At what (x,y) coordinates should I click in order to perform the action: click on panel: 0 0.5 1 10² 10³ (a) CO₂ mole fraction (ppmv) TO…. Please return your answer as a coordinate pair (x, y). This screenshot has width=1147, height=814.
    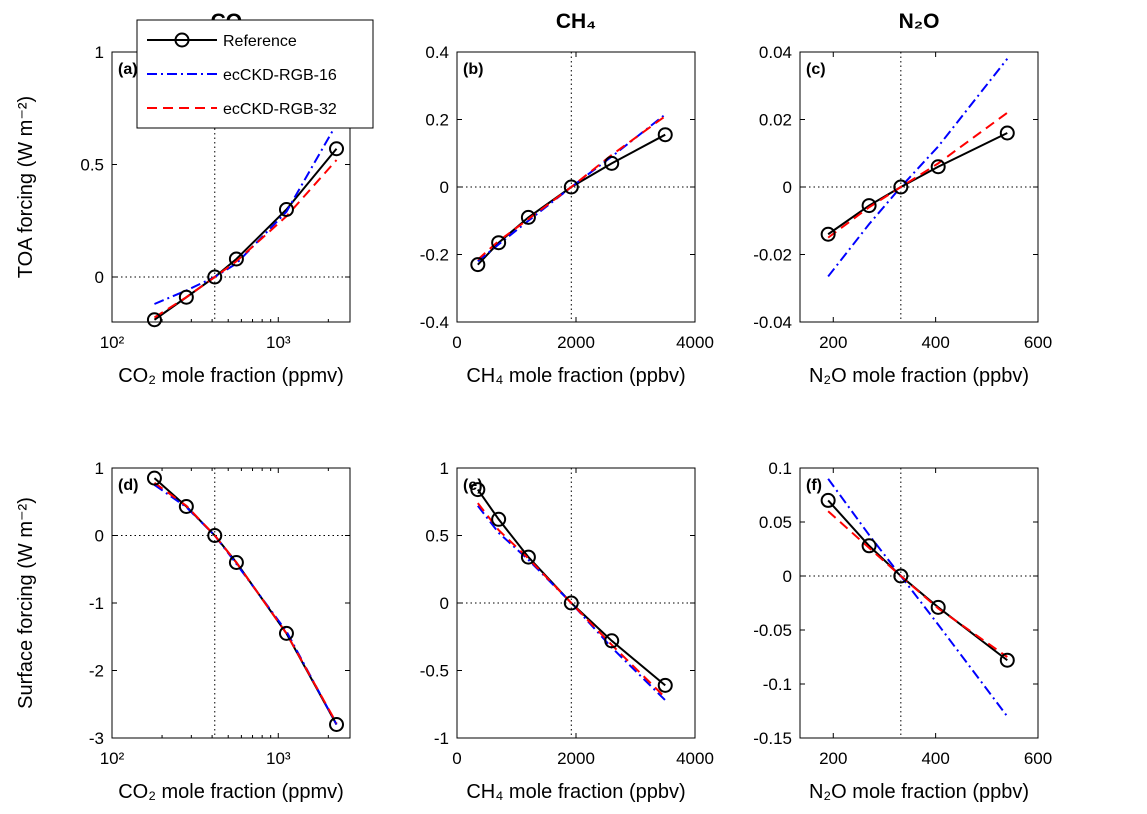
    Looking at the image, I should click on (194, 198).